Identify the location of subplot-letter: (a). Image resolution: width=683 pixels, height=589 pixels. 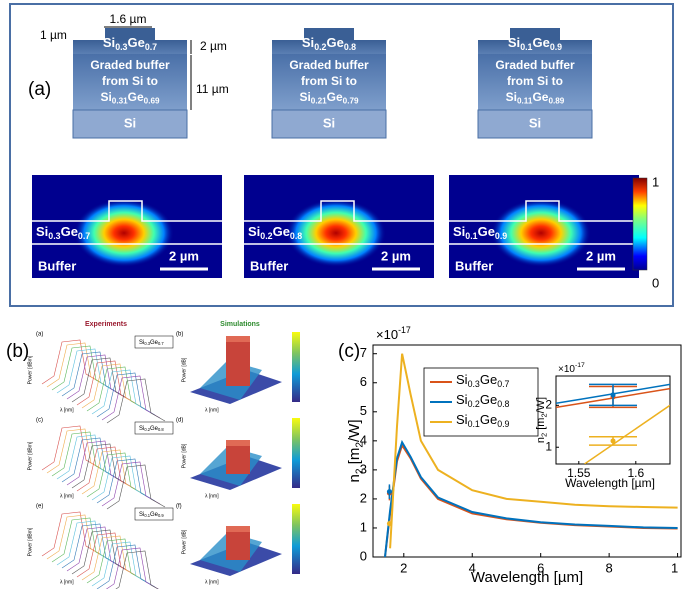
(39, 335).